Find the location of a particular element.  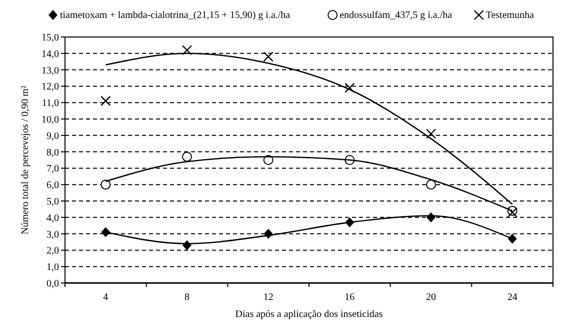

y-tick-label: 6,0 is located at coordinates (52, 186).